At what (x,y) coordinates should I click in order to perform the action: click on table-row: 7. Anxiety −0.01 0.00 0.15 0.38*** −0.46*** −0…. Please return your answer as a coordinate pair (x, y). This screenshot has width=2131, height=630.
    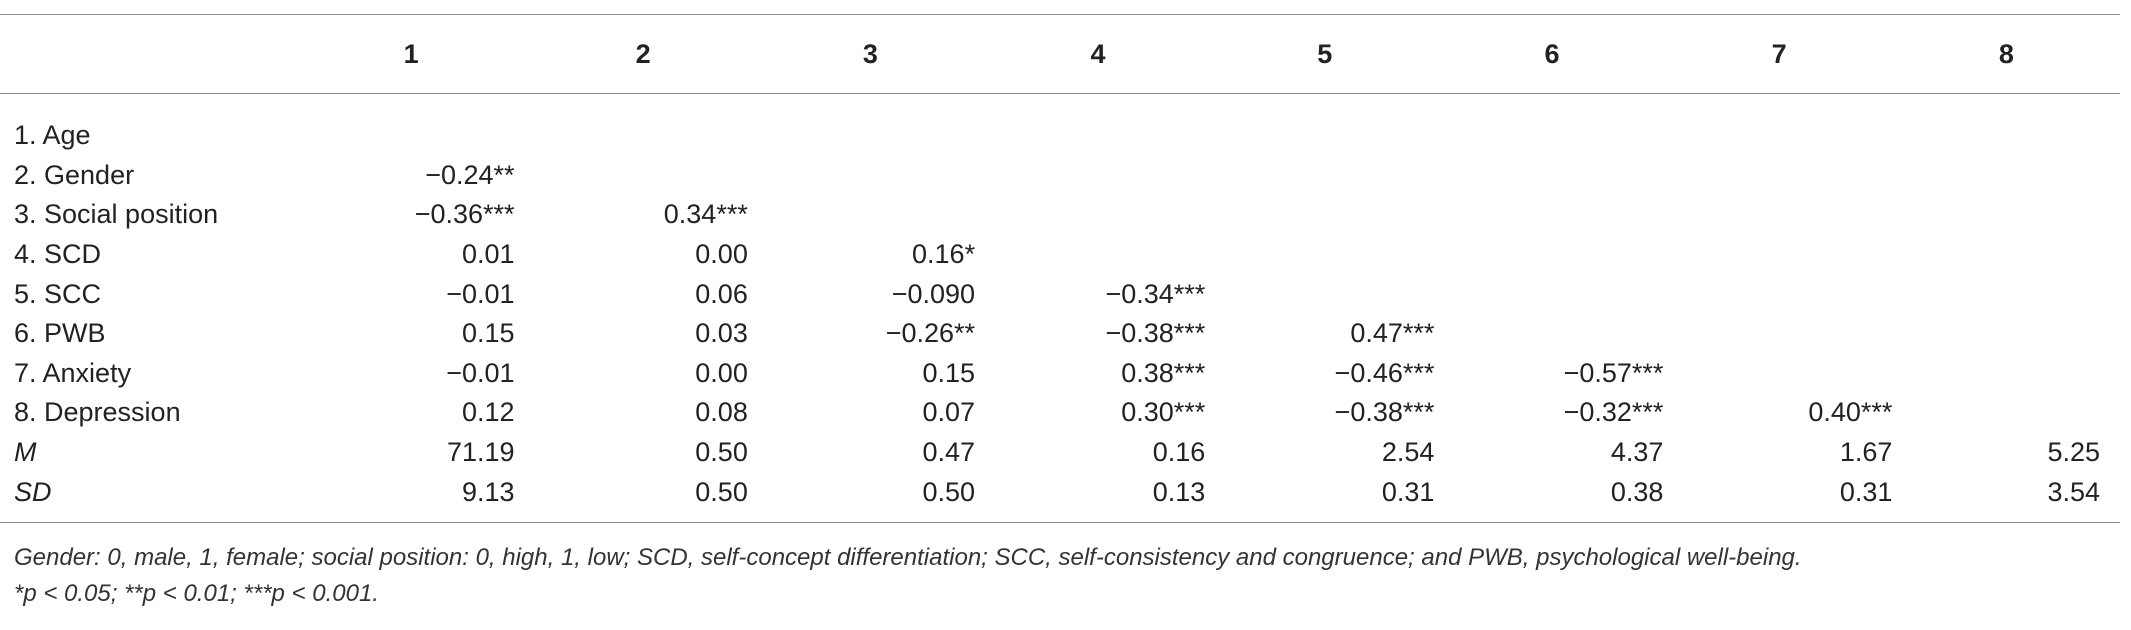
    Looking at the image, I should click on (1060, 374).